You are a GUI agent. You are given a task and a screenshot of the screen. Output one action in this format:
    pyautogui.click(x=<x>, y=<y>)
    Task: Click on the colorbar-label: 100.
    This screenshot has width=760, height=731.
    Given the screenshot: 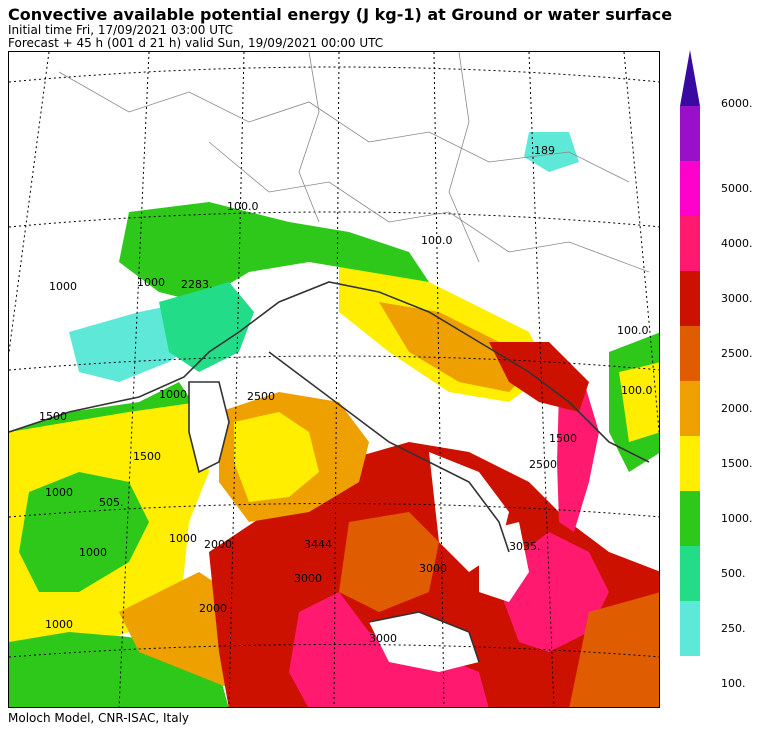 What is the action you would take?
    pyautogui.click(x=733, y=683)
    